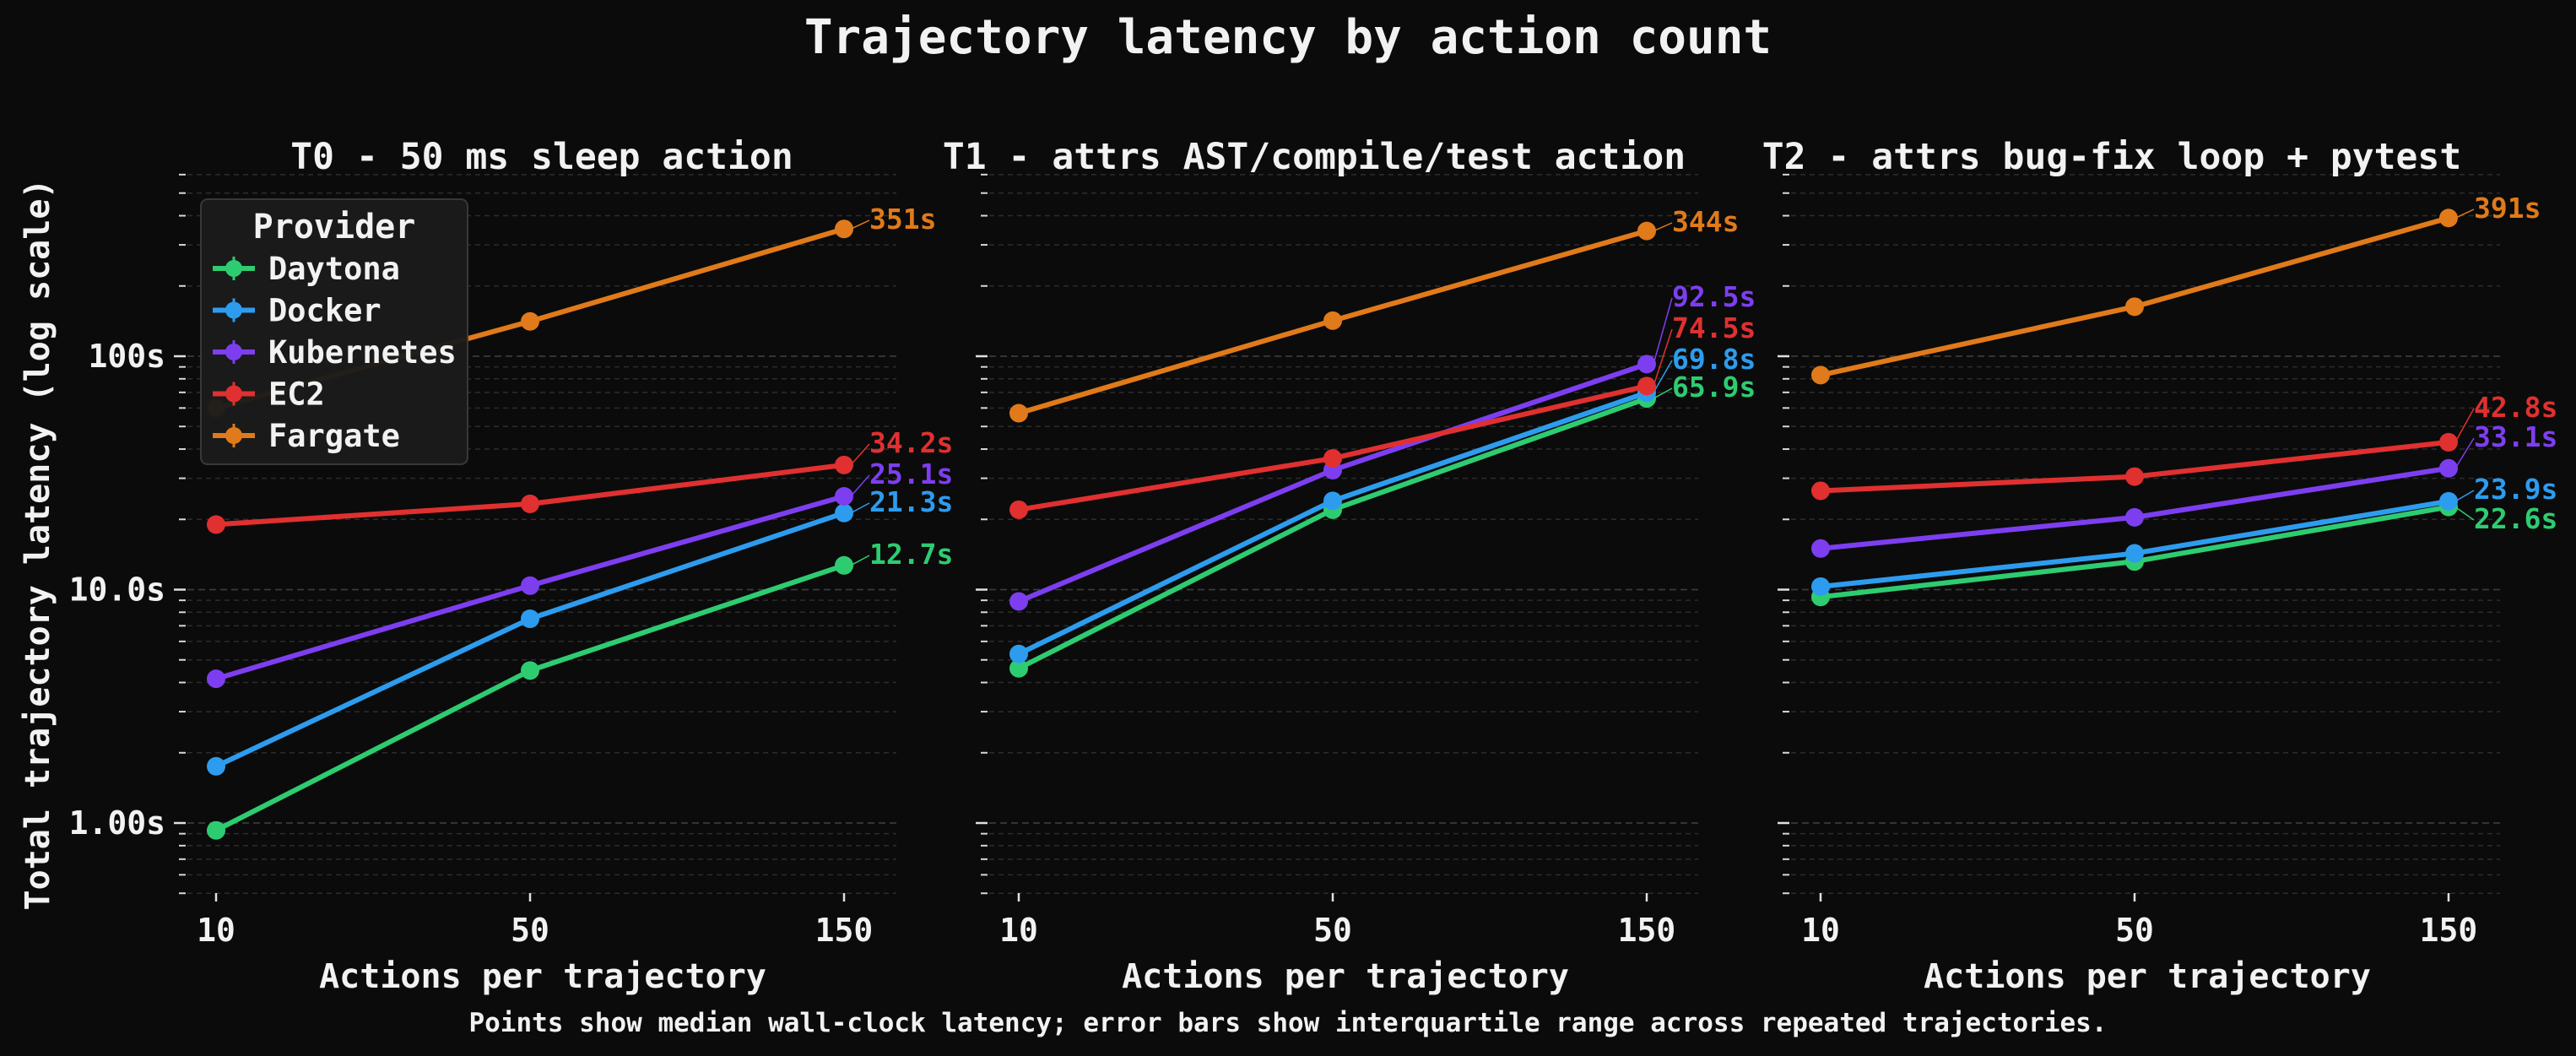 The width and height of the screenshot is (2576, 1056). I want to click on end-label: 22.6s, so click(2515, 518).